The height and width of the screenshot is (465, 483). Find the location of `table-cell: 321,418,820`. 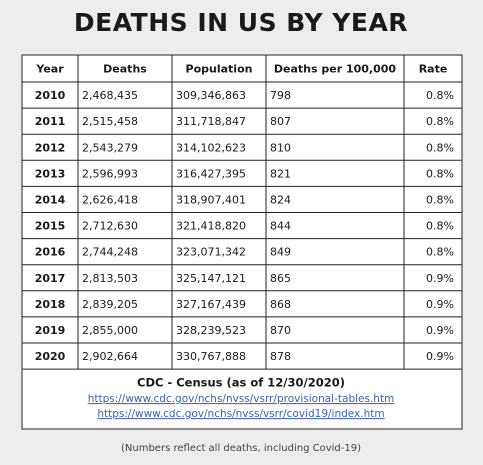

table-cell: 321,418,820 is located at coordinates (211, 226).